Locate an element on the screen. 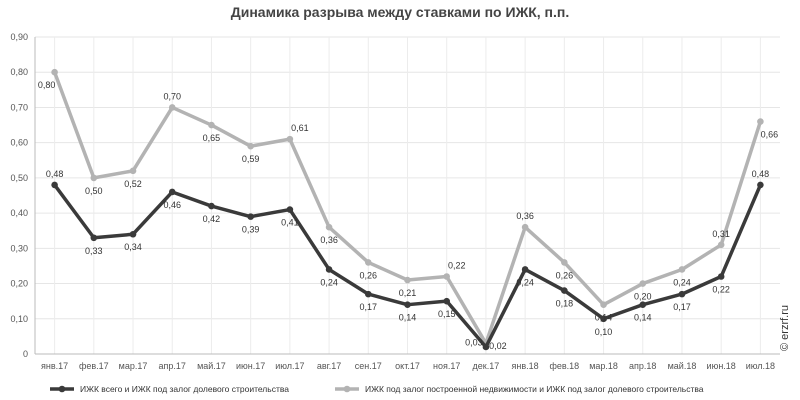 The image size is (800, 400). x-tick-label: окт.17 is located at coordinates (407, 366).